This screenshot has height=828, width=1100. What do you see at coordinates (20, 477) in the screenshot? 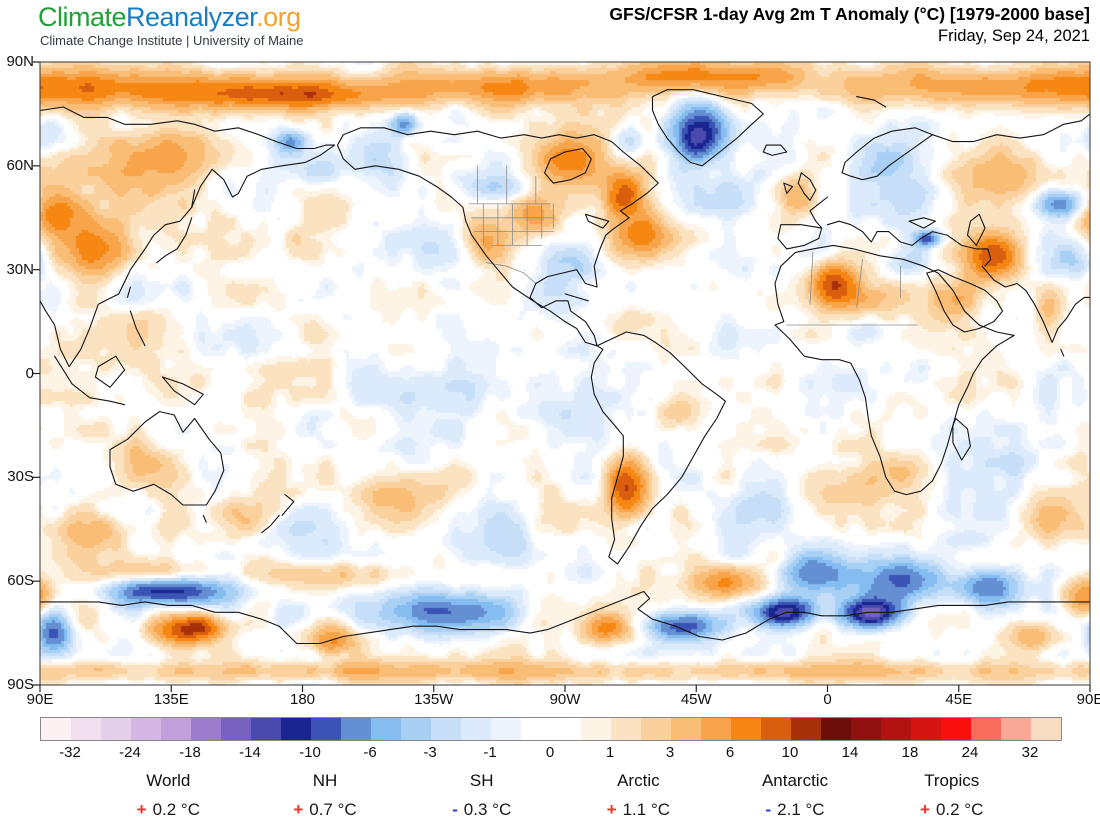
I see `lat-tick-label: 30S` at bounding box center [20, 477].